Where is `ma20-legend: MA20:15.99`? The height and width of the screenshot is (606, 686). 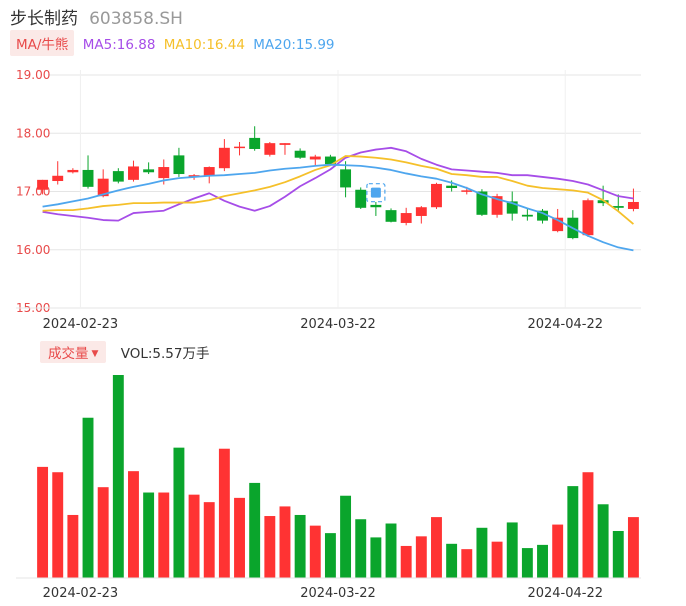
ma20-legend: MA20:15.99 is located at coordinates (294, 45).